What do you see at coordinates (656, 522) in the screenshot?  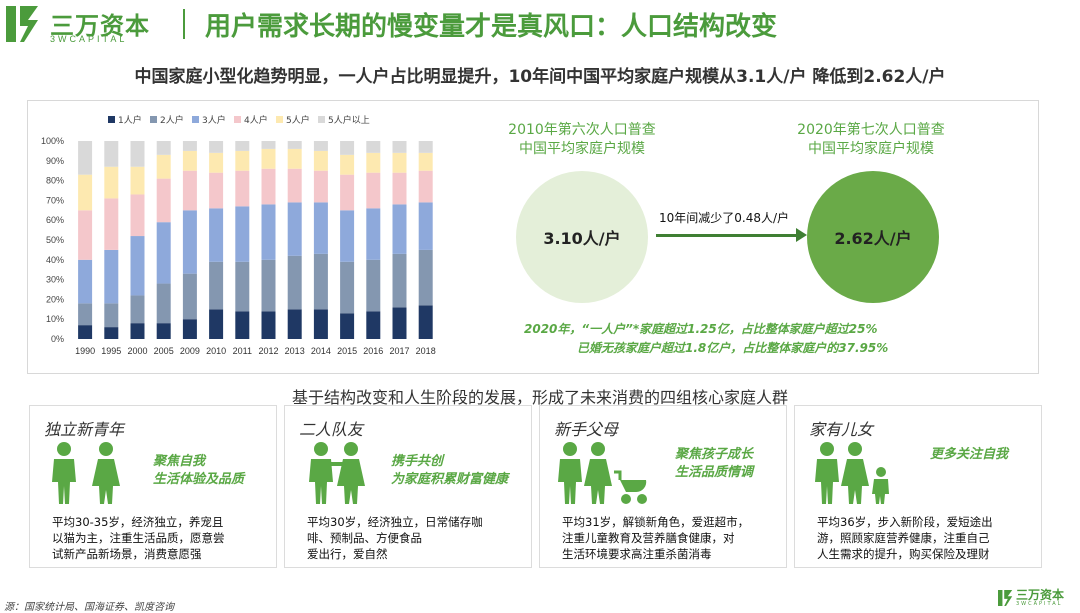 I see `card-desc-line1: 平均31岁，解锁新角色，爱逛超市，` at bounding box center [656, 522].